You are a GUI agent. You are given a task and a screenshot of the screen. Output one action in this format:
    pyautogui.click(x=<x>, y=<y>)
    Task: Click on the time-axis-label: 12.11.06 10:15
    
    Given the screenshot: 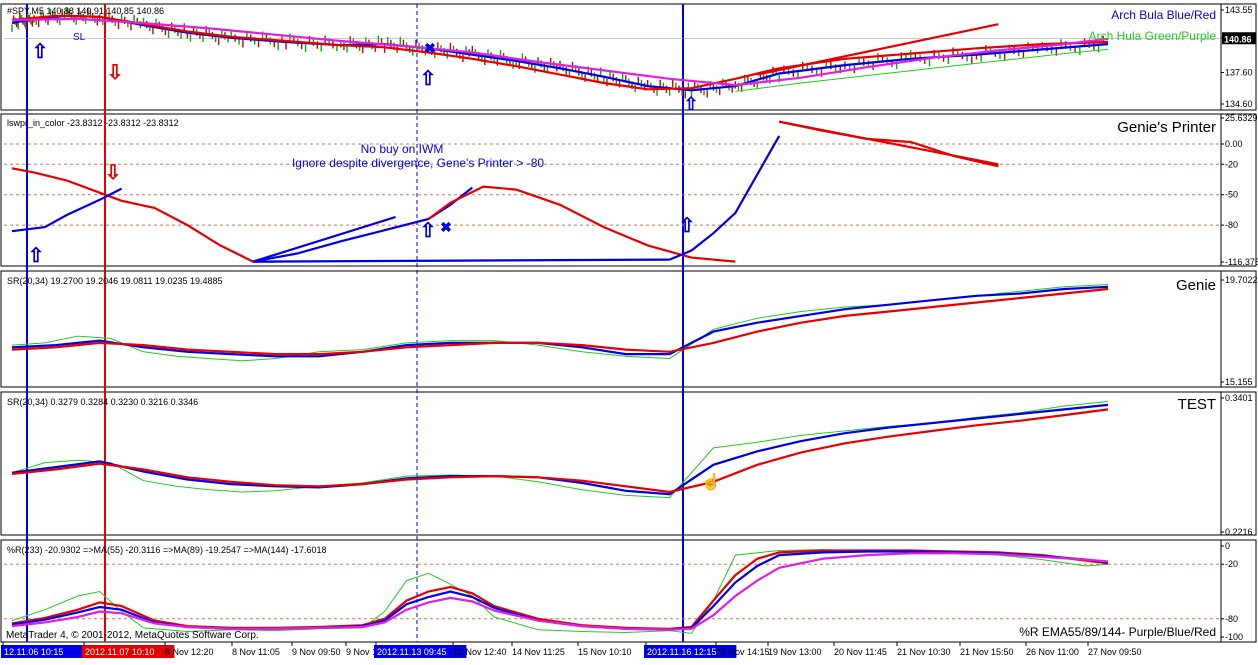 What is the action you would take?
    pyautogui.click(x=33, y=652)
    